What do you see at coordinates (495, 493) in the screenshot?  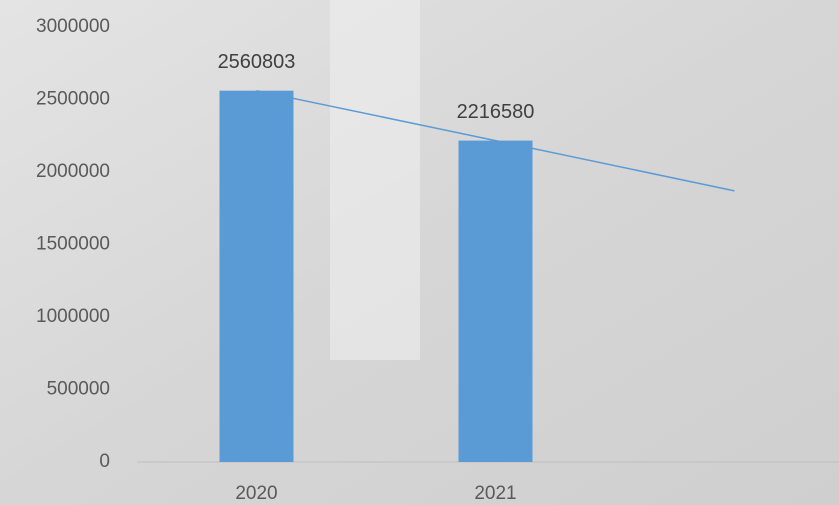 I see `x-tick-label: 2021` at bounding box center [495, 493].